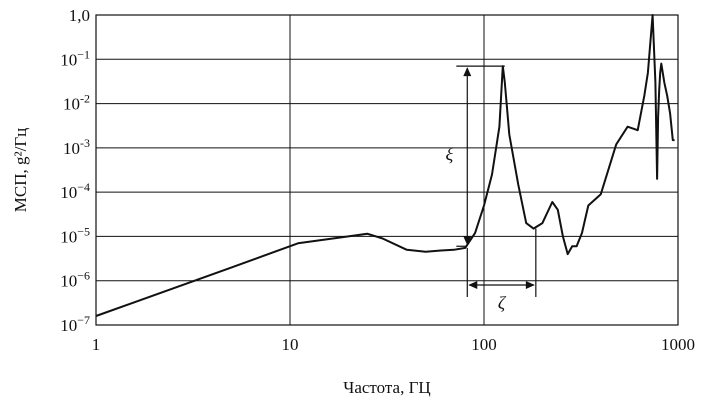 This screenshot has width=703, height=403. I want to click on y-tick-label: 1,0, so click(79, 15).